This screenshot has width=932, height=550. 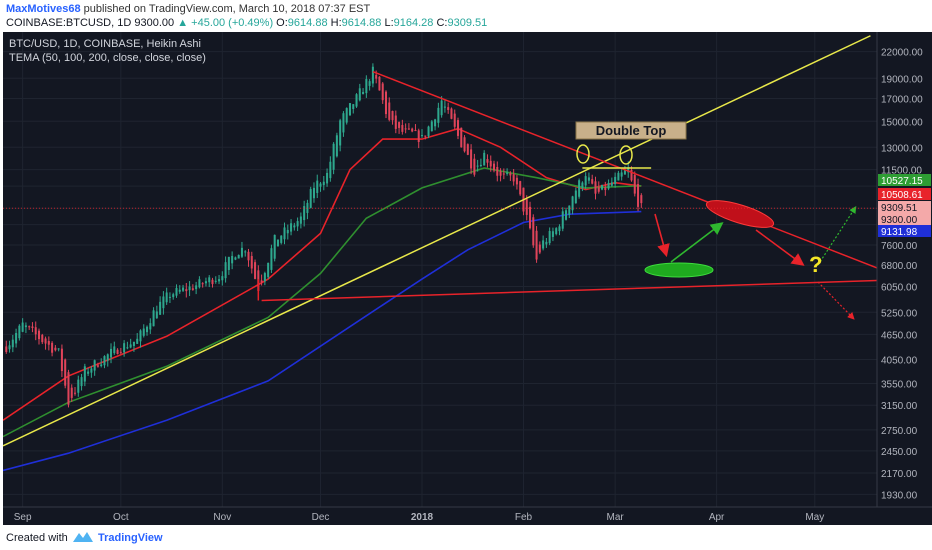 What do you see at coordinates (336, 23) in the screenshot?
I see `ohlc-high-label: H:` at bounding box center [336, 23].